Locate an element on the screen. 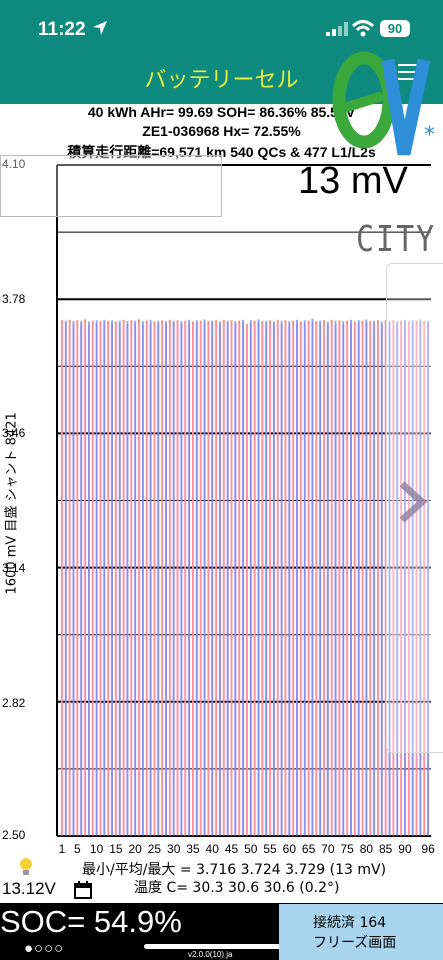  freeze-screen-button: フリーズ画面 is located at coordinates (355, 943).